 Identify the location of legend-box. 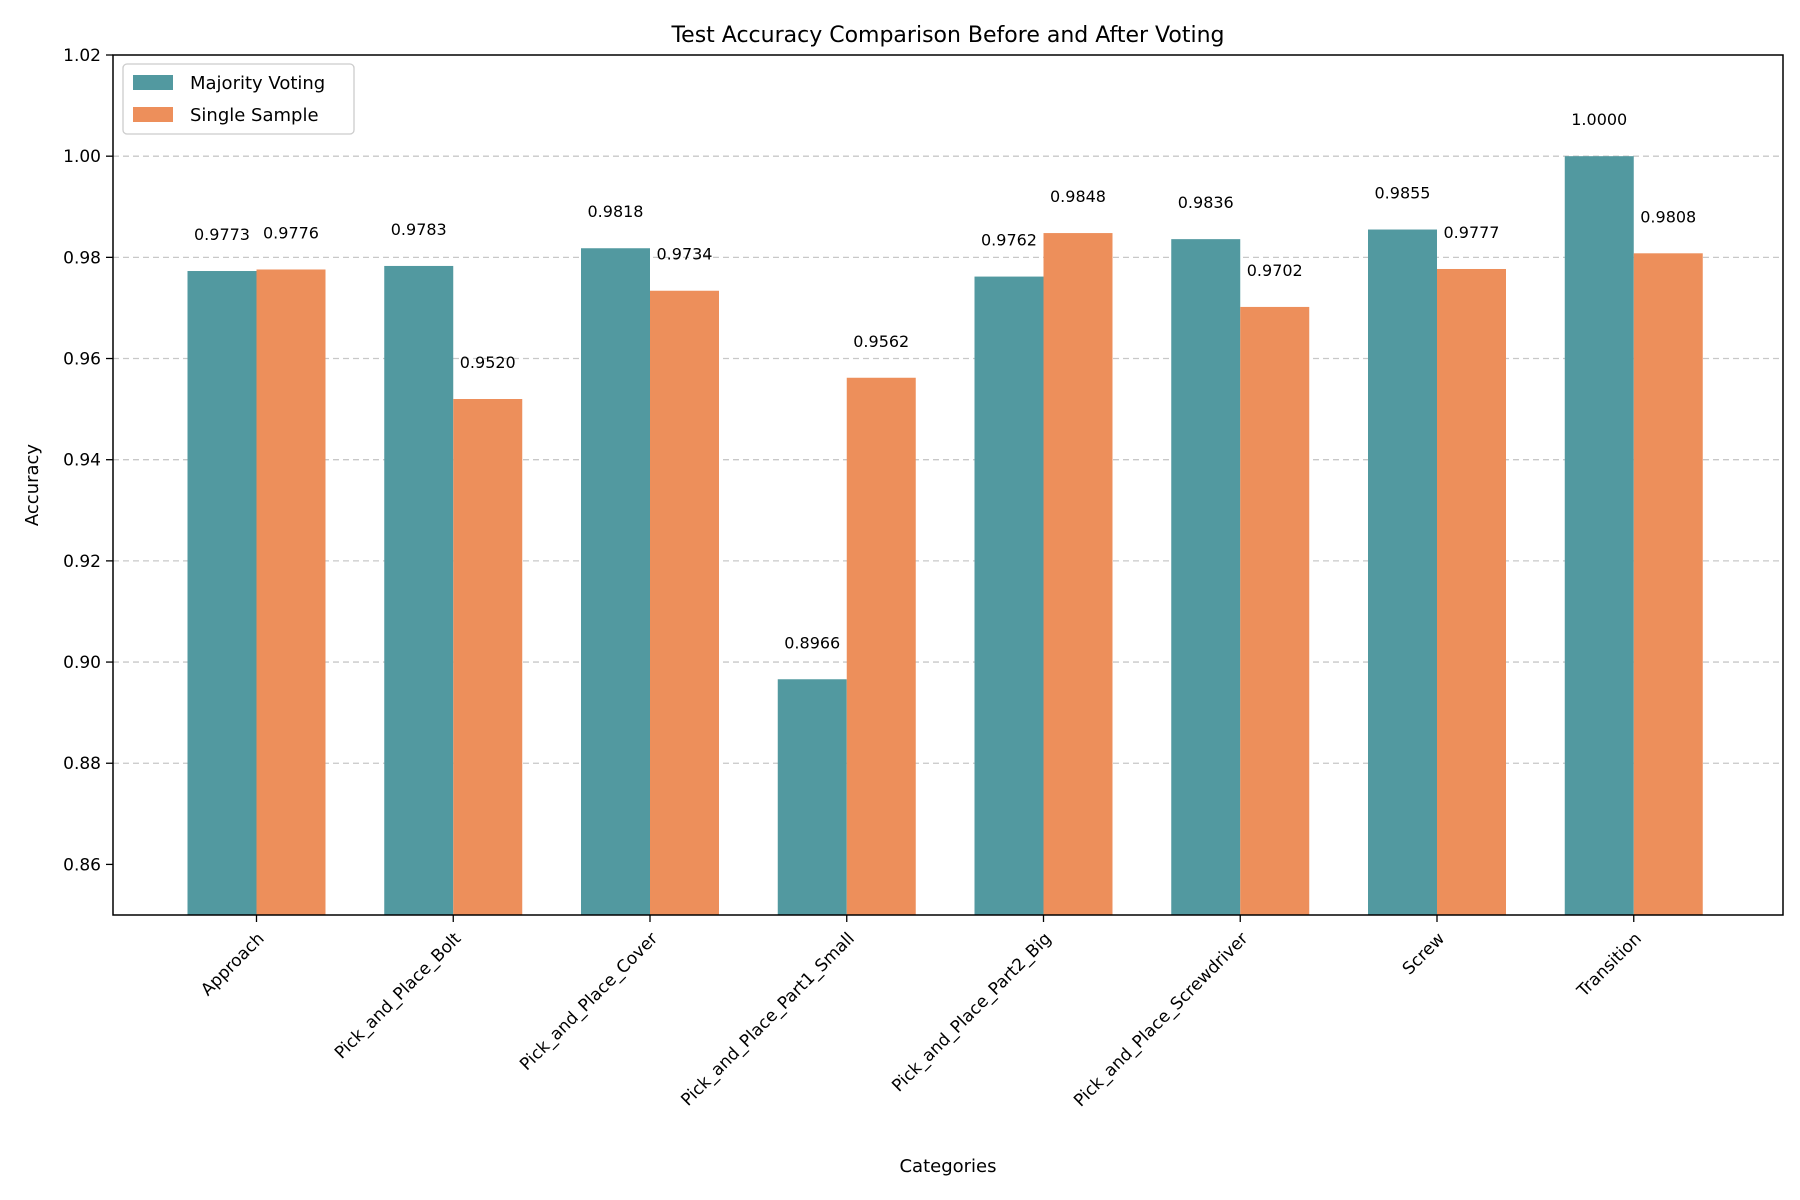
(238, 99).